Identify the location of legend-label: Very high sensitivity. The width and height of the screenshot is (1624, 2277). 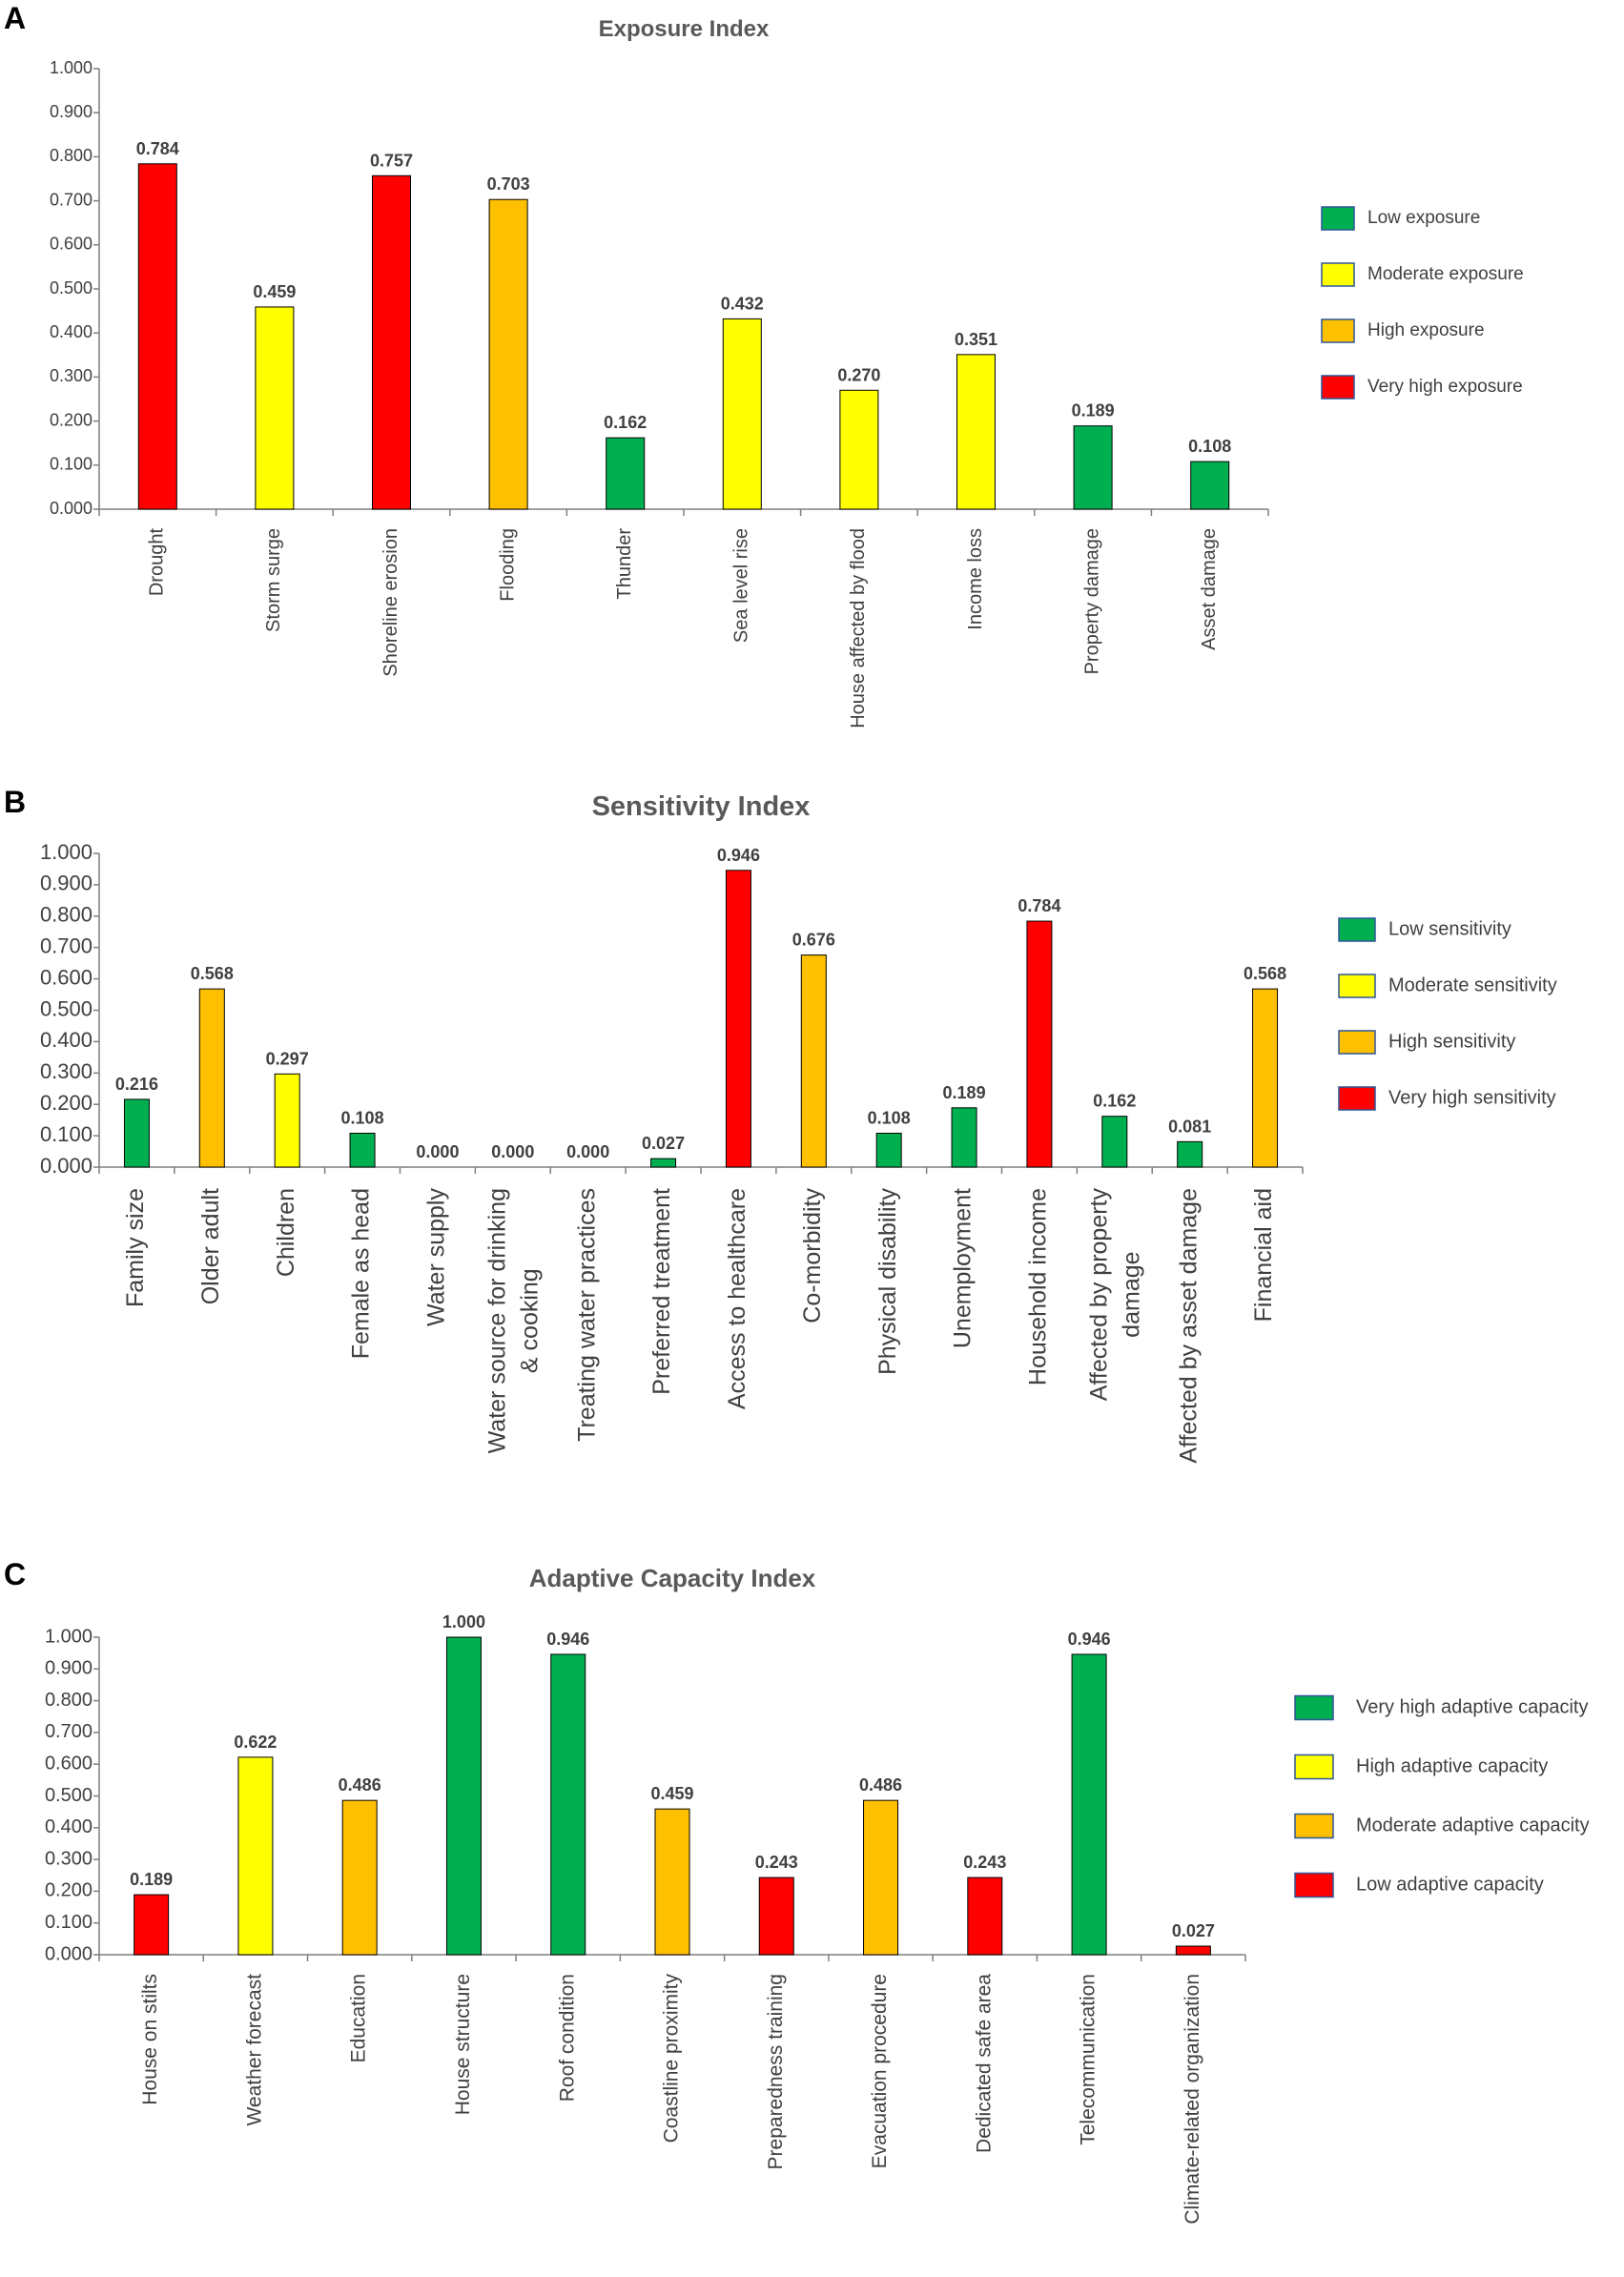
(1472, 1098).